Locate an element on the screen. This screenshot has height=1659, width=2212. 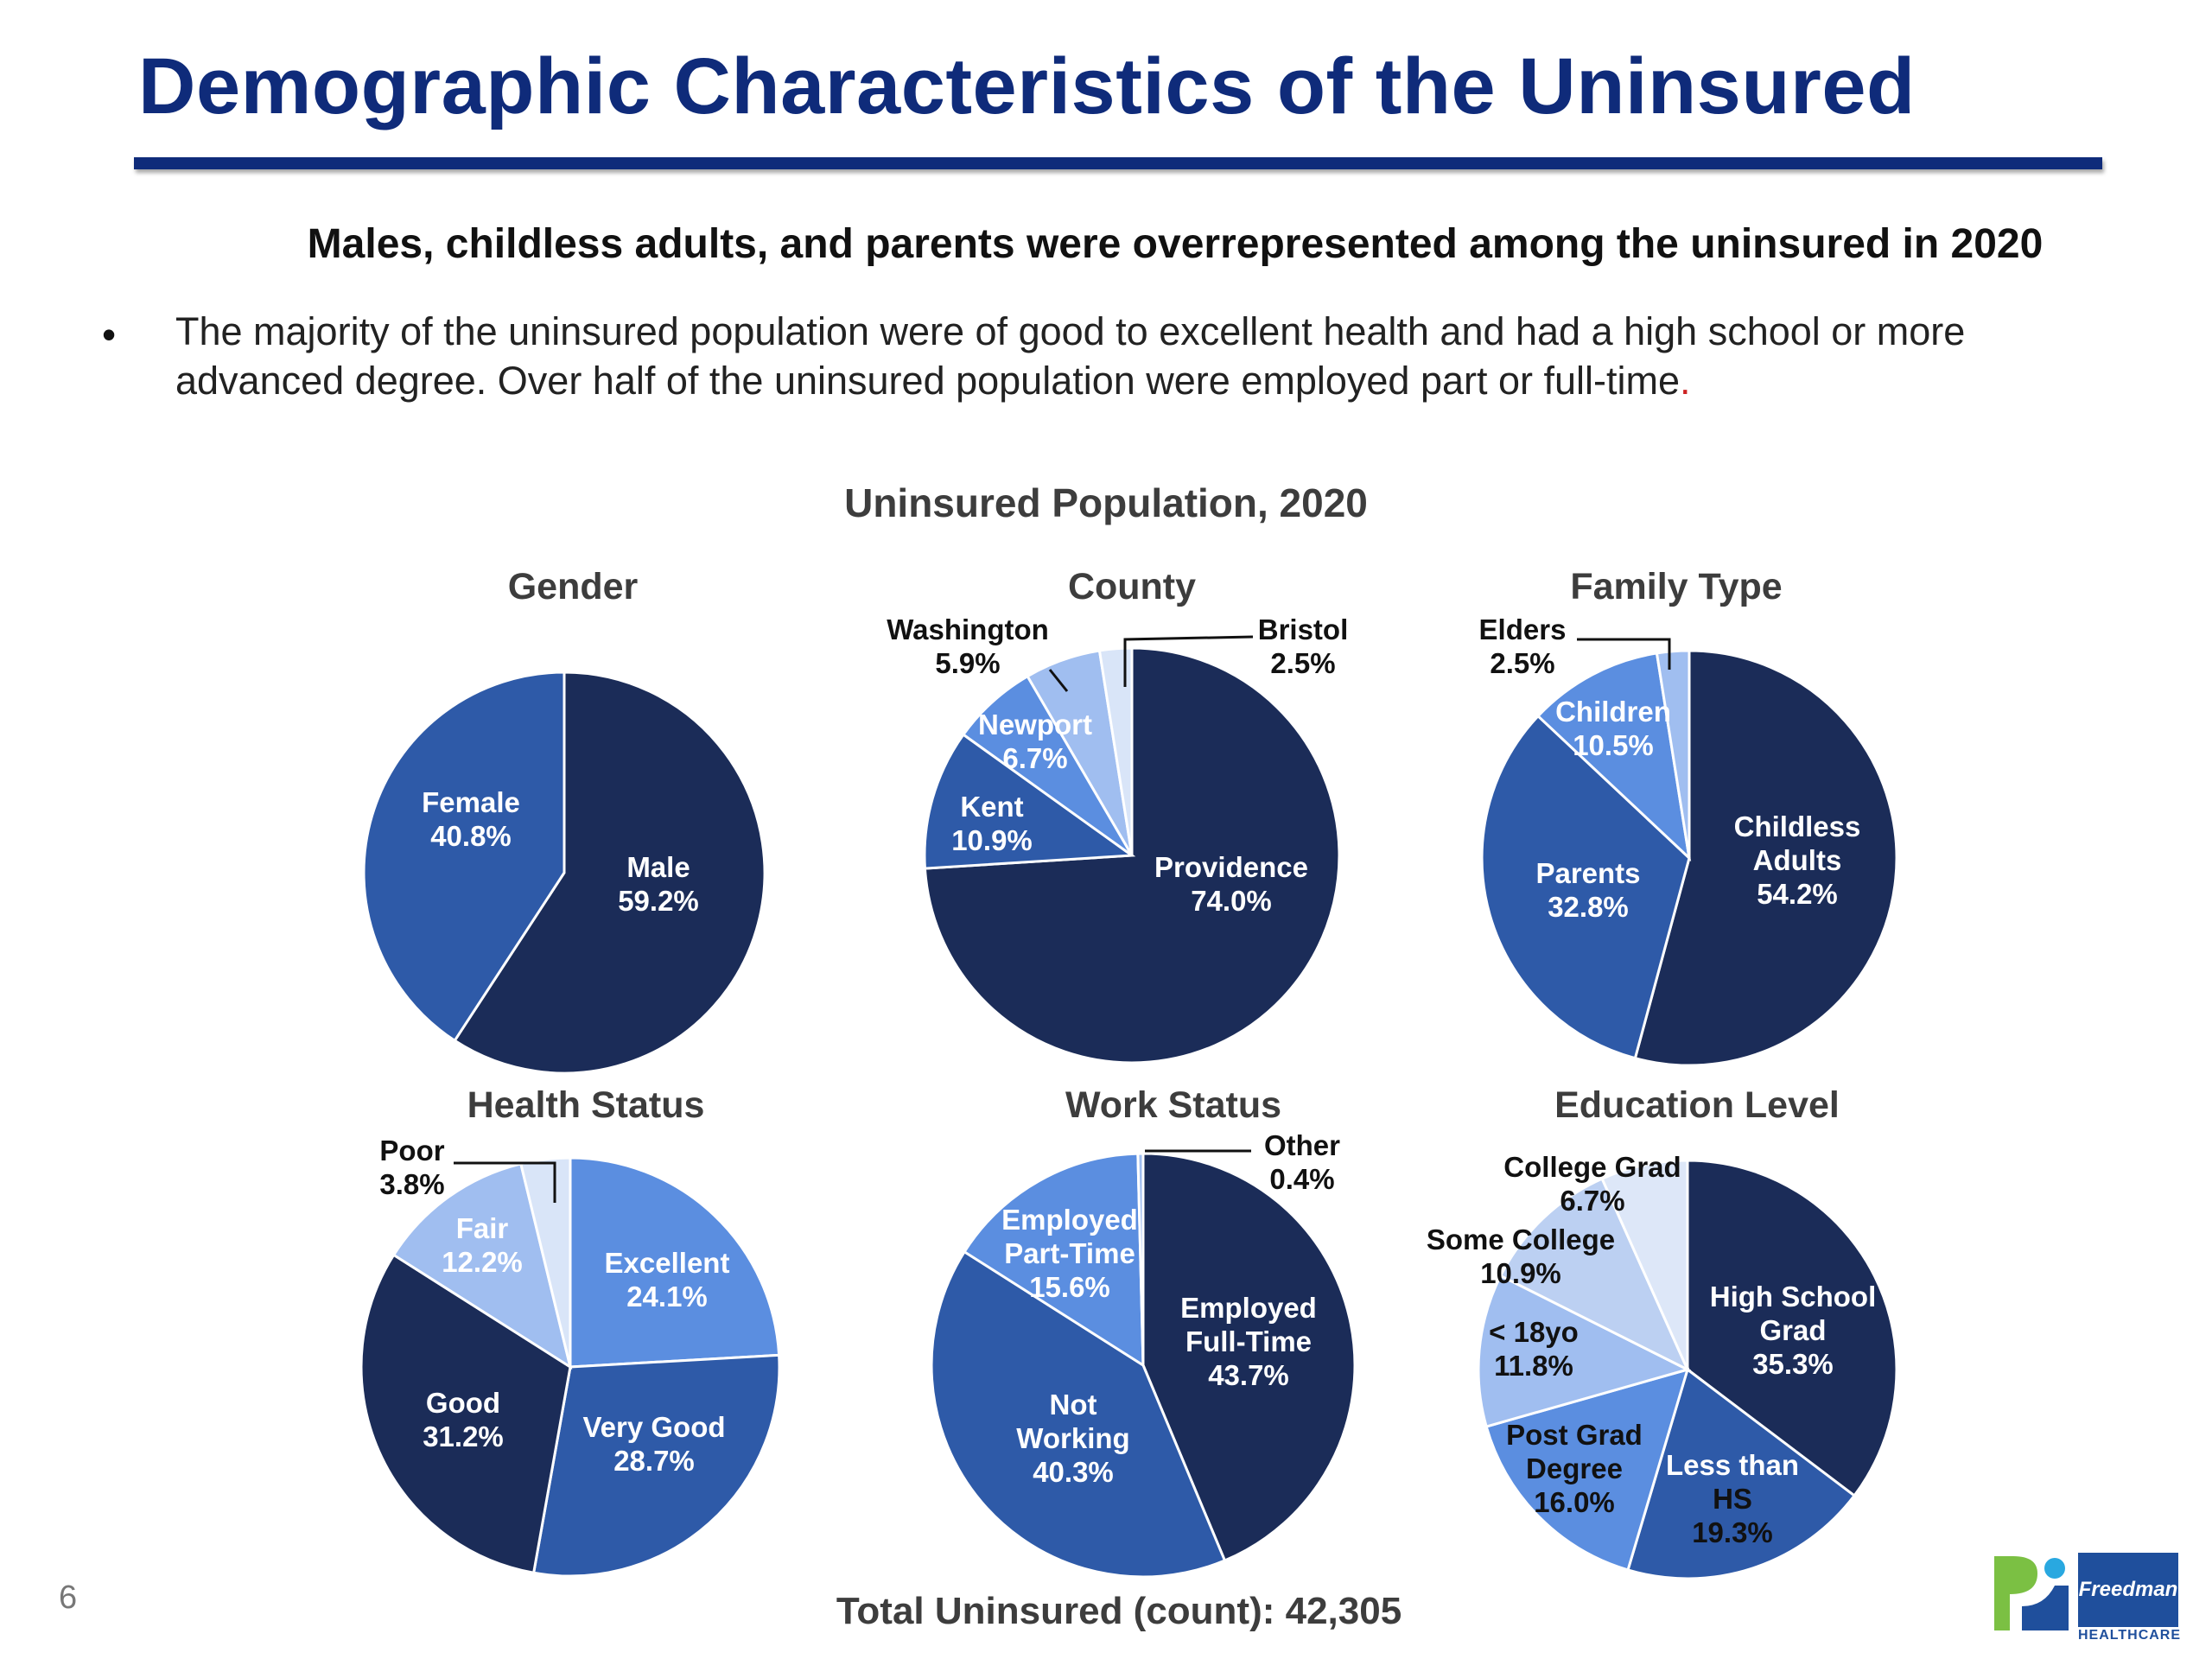
pie-slice-employed-full-time is located at coordinates (1249, 1357).